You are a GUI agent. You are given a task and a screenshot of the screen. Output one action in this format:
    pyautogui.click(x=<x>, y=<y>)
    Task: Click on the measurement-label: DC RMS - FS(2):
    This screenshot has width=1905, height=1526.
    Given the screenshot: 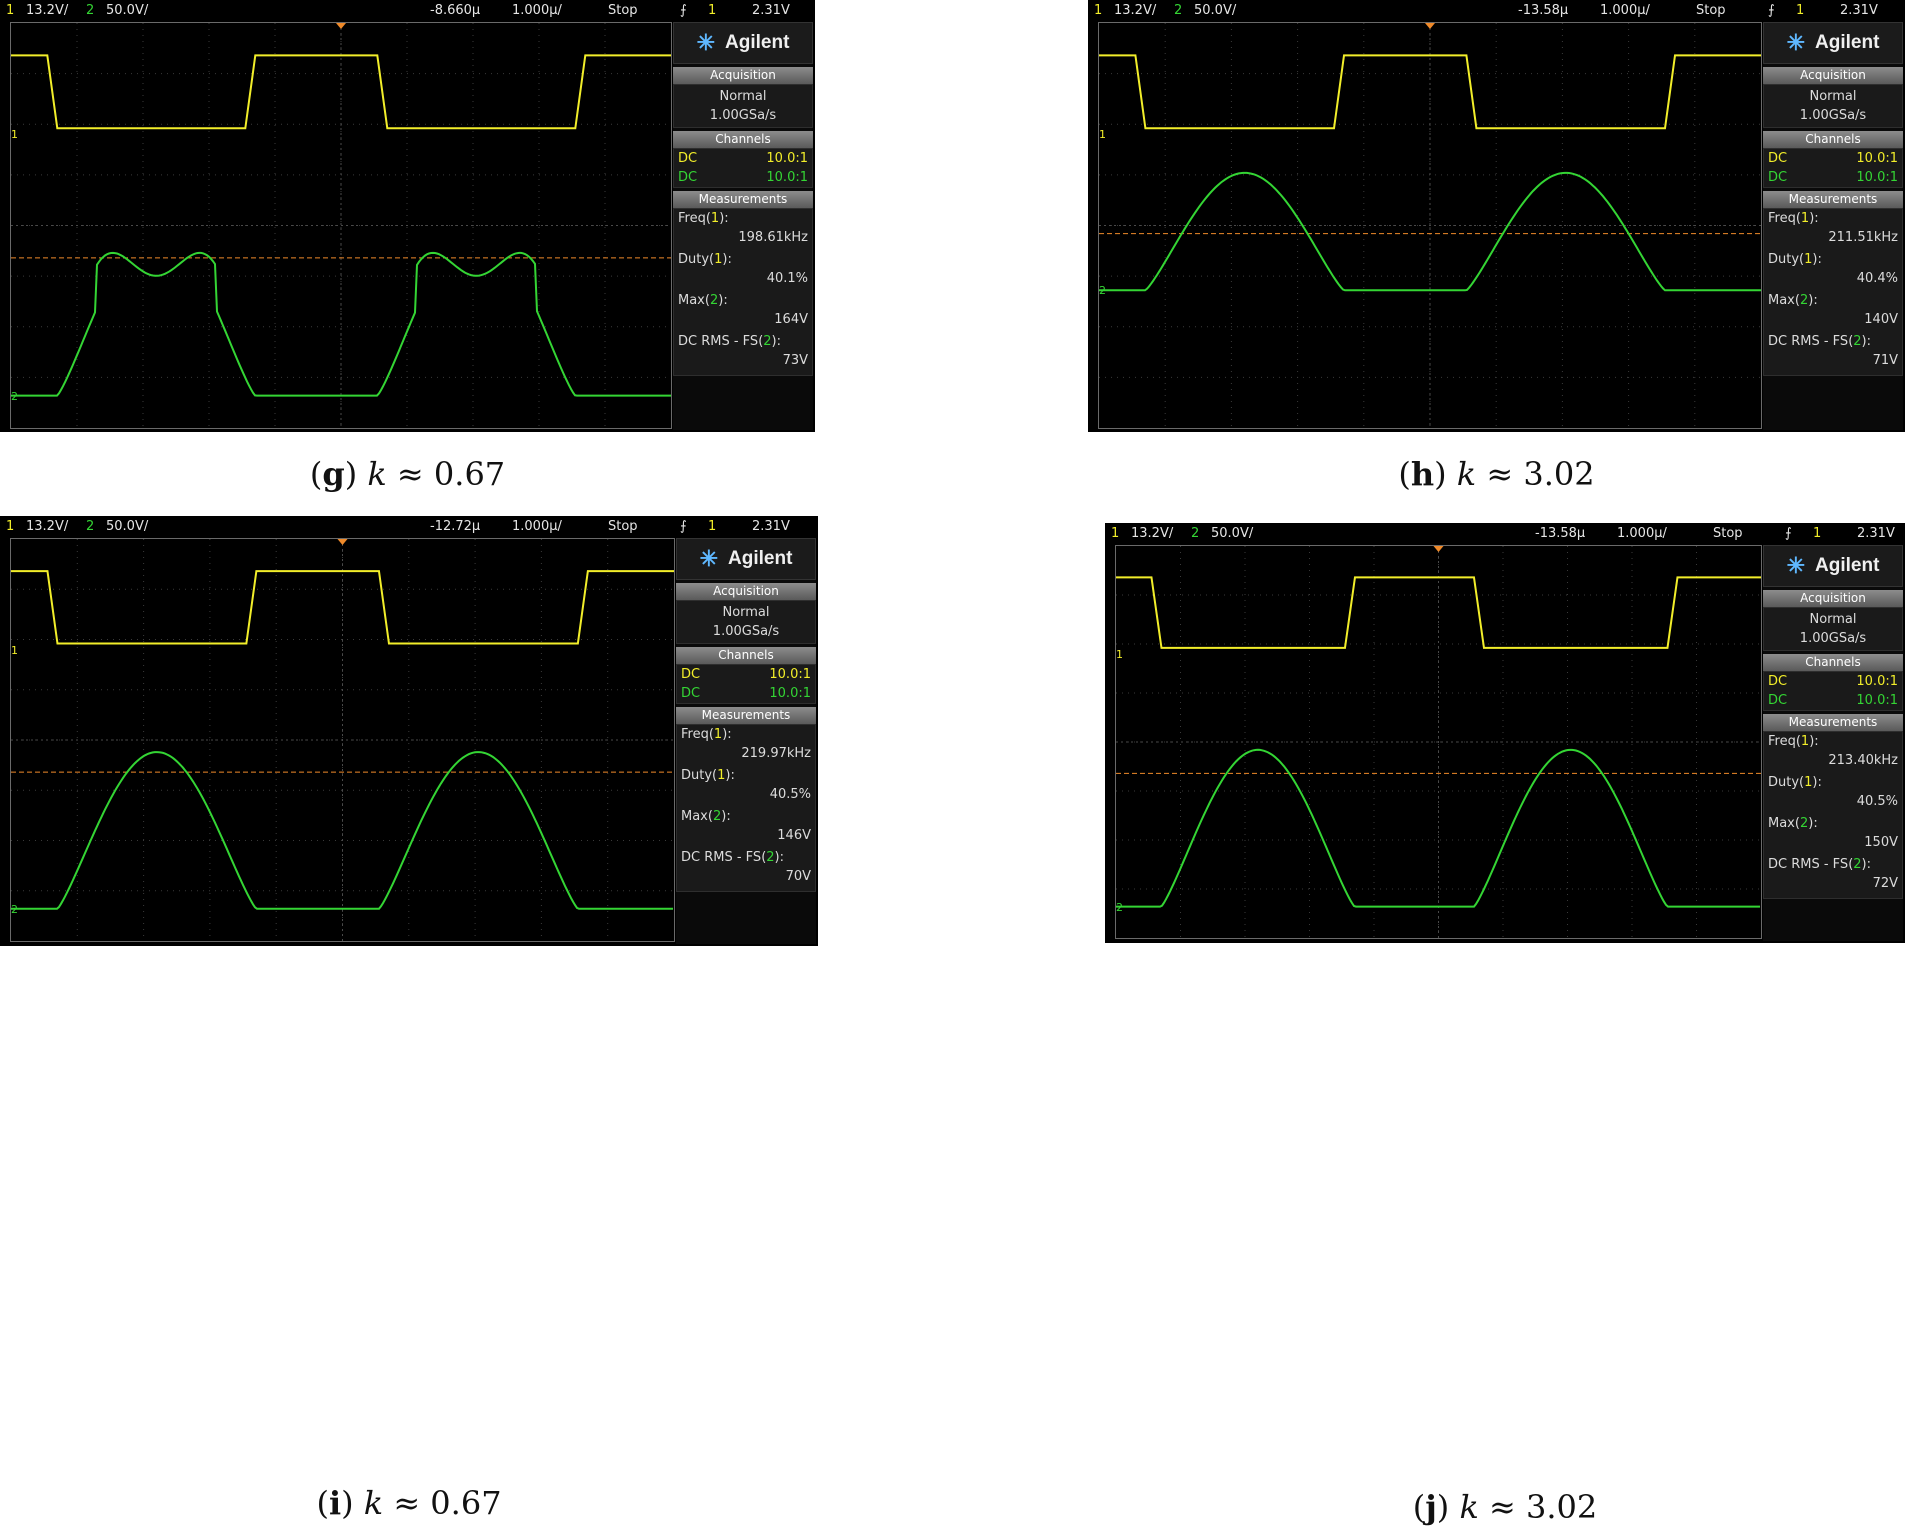 What is the action you would take?
    pyautogui.click(x=1819, y=341)
    